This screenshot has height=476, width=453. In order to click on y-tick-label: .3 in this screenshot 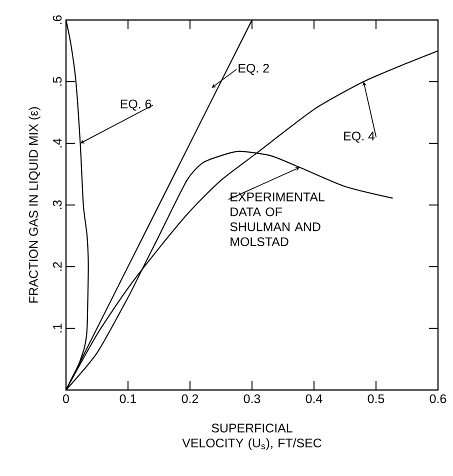, I will do `click(57, 205)`.